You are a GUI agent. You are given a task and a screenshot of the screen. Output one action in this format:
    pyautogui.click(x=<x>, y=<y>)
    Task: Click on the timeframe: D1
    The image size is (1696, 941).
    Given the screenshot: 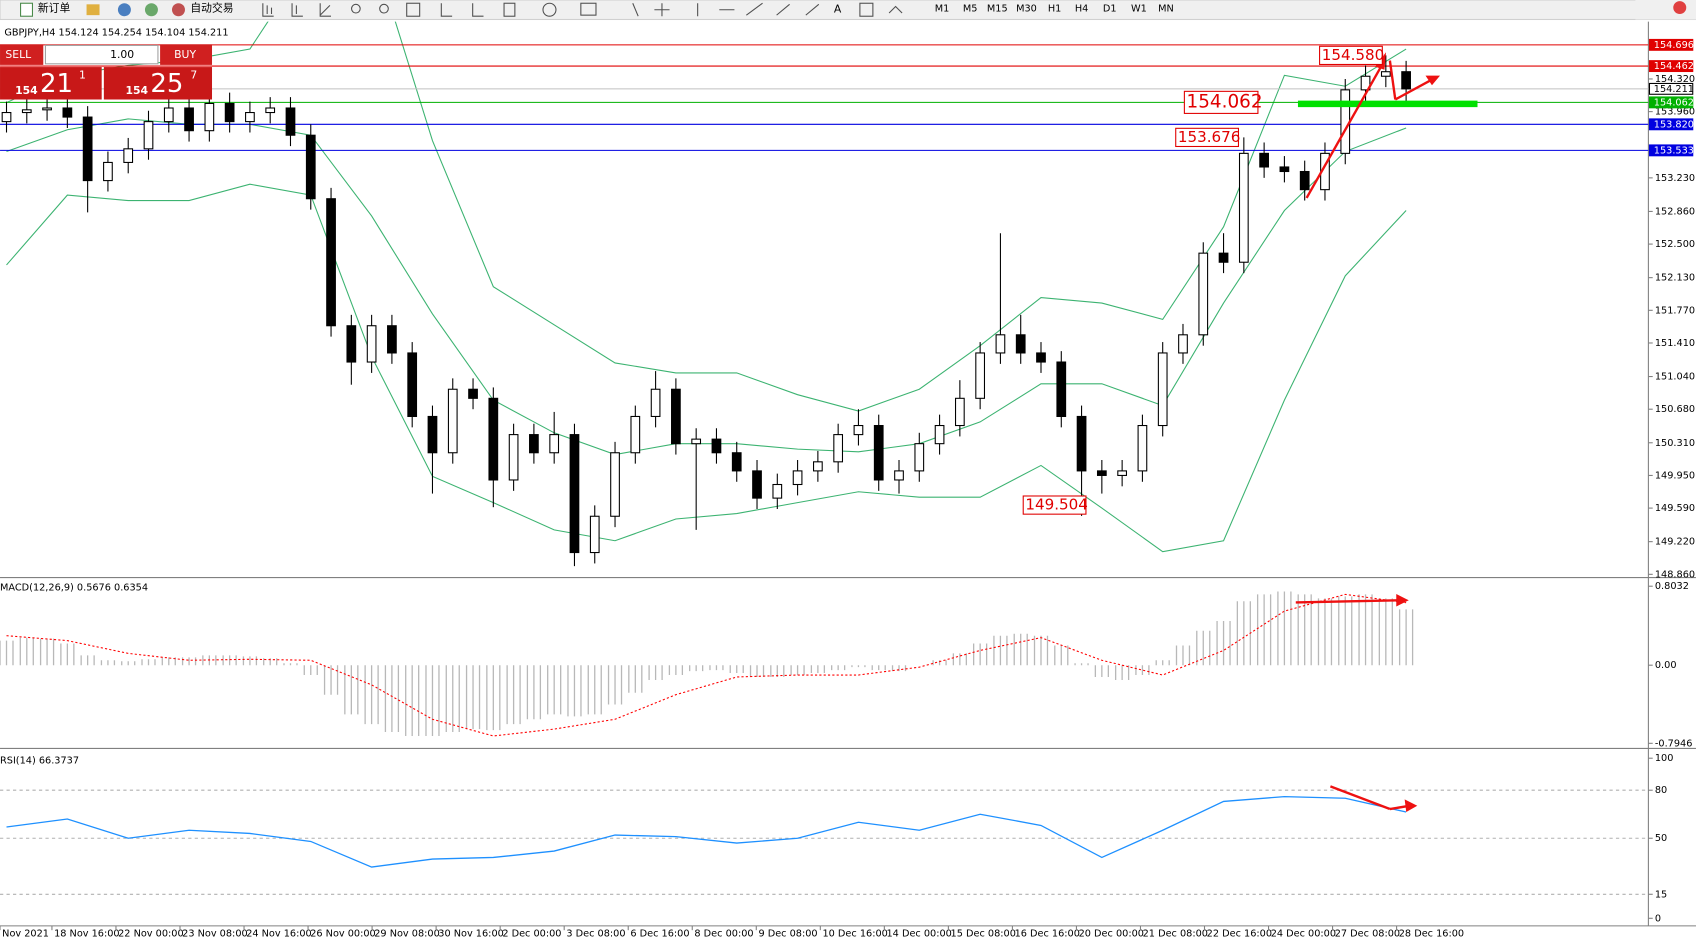 What is the action you would take?
    pyautogui.click(x=1110, y=9)
    